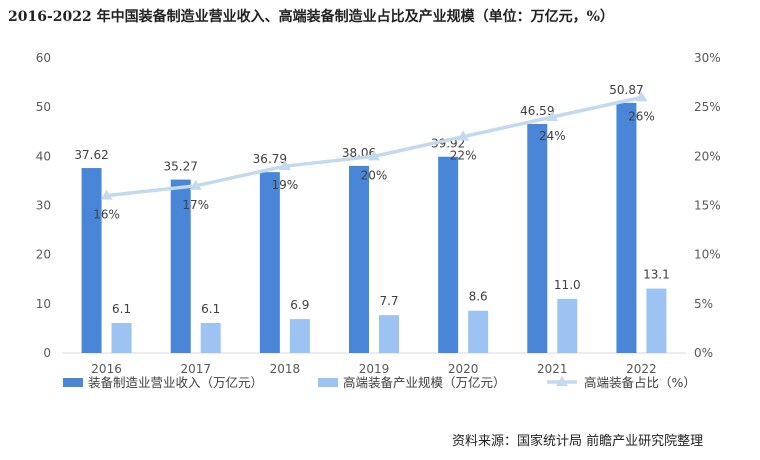 The image size is (760, 460). Describe the element at coordinates (43, 255) in the screenshot. I see `y-left-tick-label: 20` at that location.